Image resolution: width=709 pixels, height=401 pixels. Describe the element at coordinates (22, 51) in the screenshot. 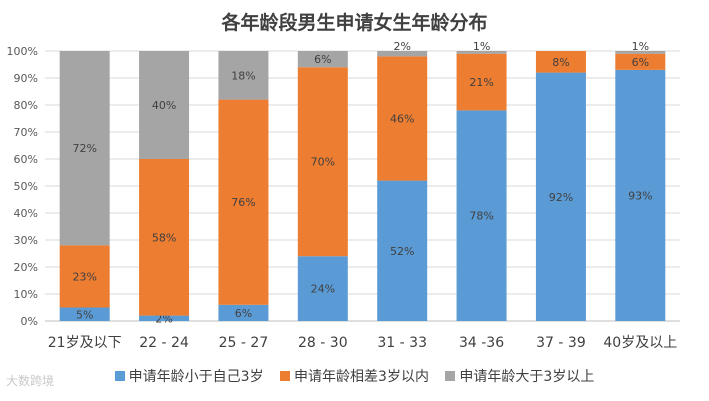

I see `y-tick-label: 100%` at that location.